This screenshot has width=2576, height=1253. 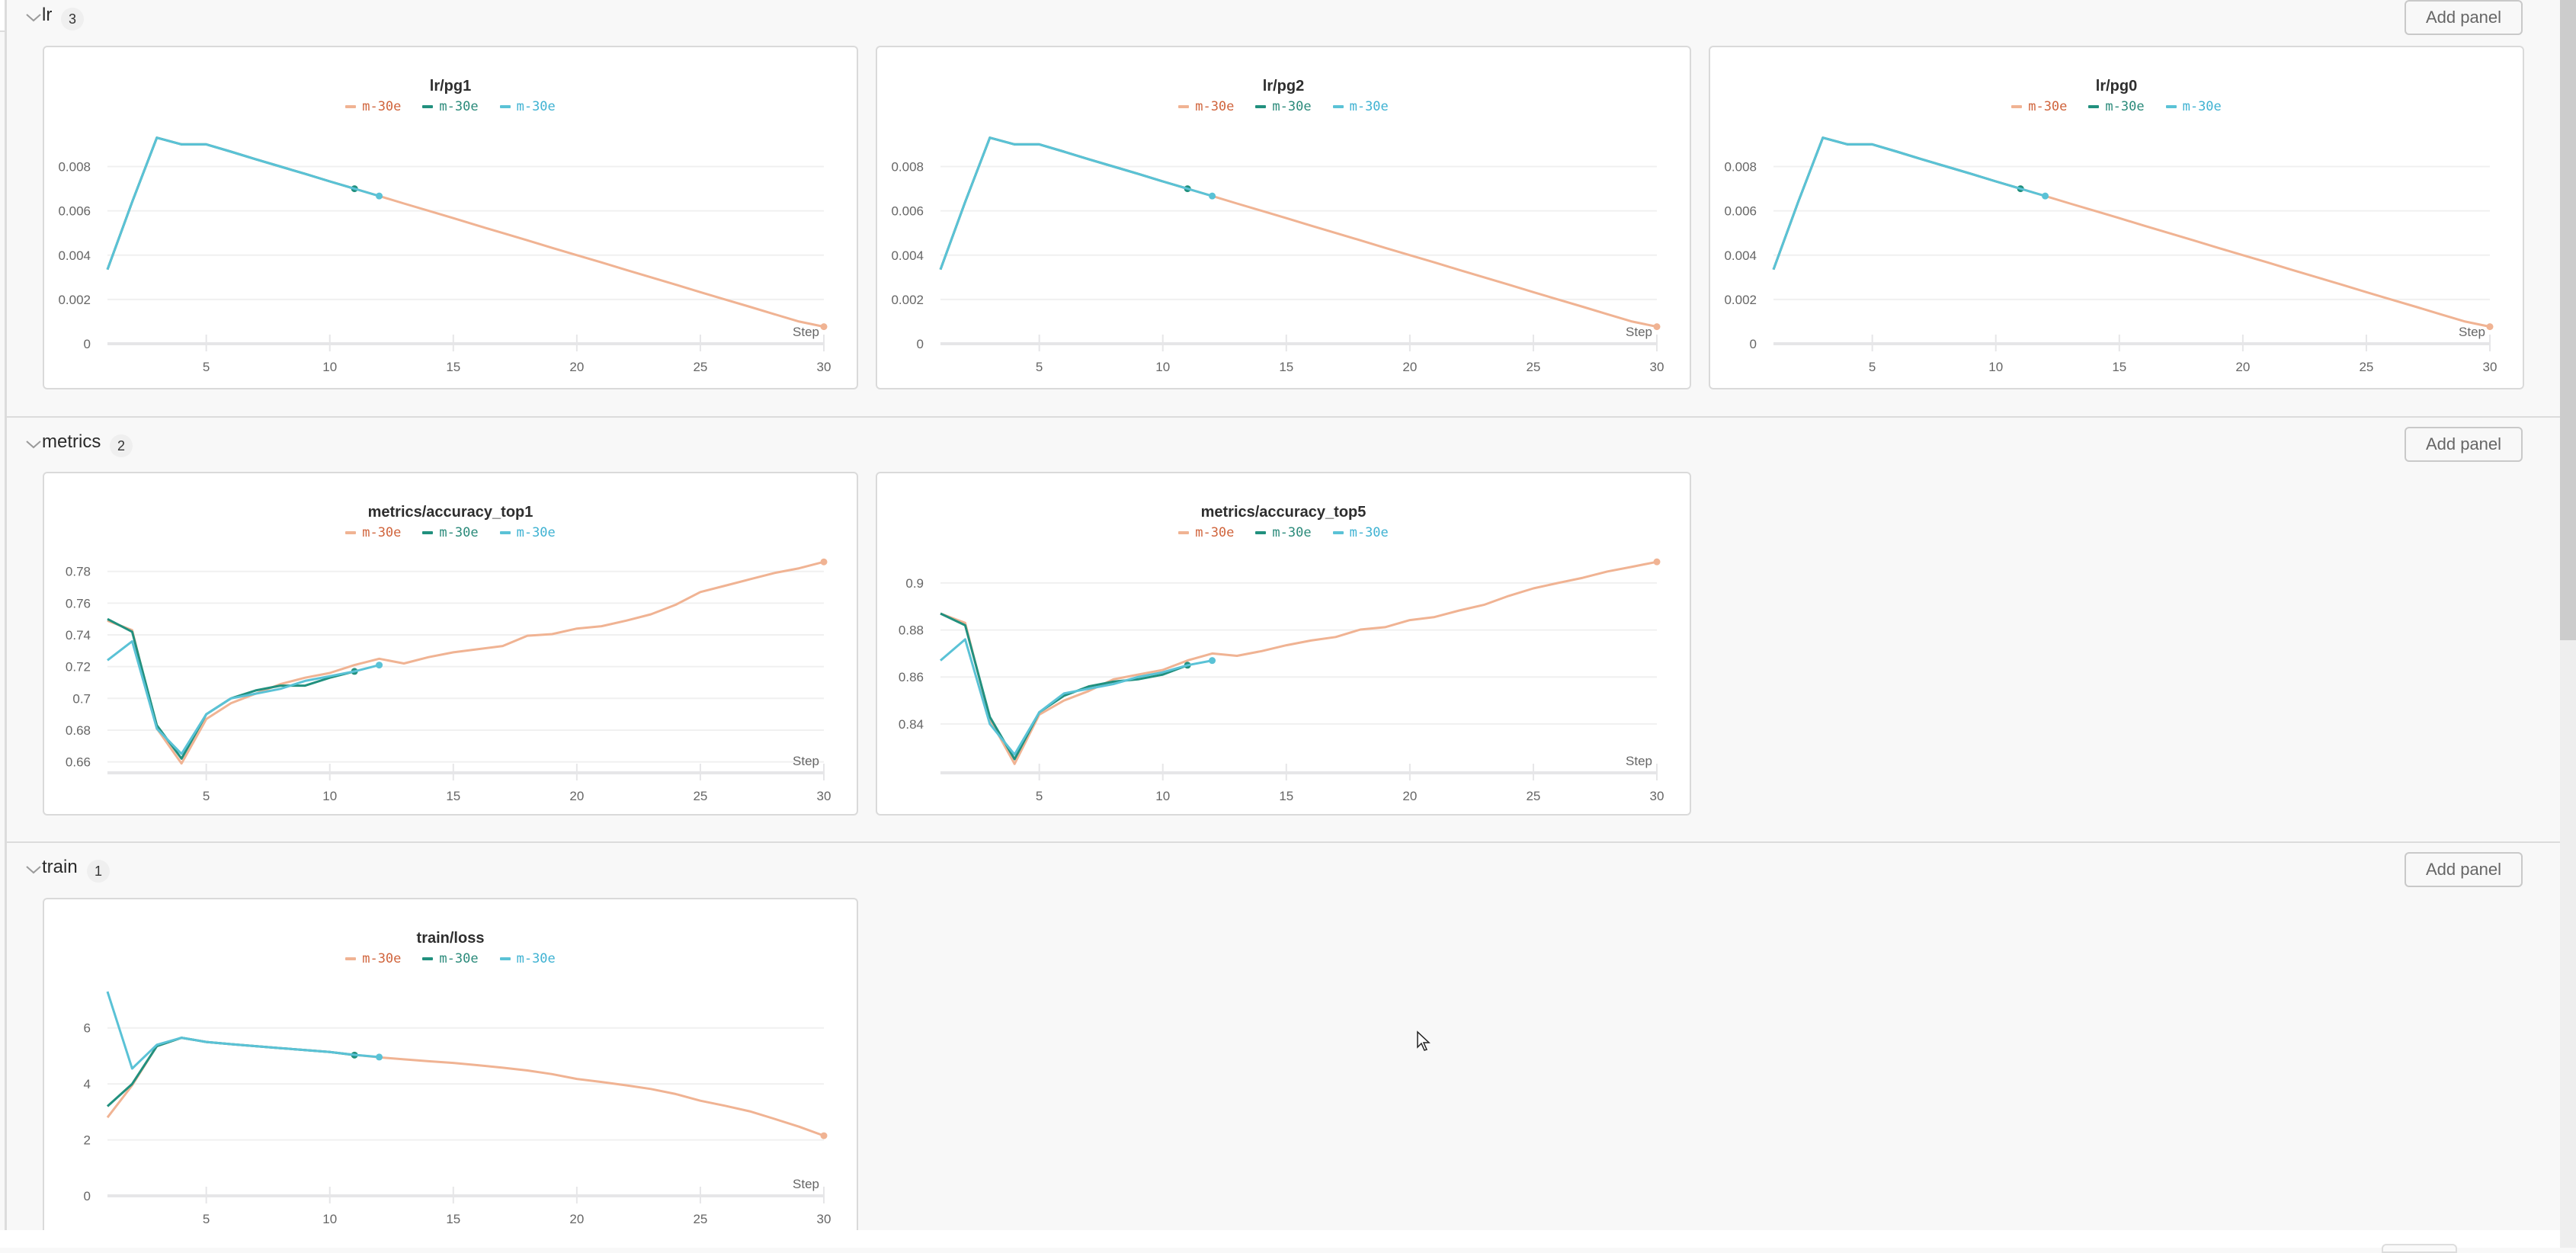 What do you see at coordinates (2419, 1249) in the screenshot?
I see `bottom-tab-stub` at bounding box center [2419, 1249].